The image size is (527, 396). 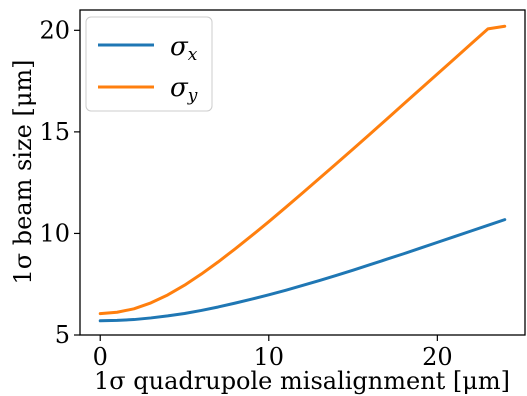 I want to click on x-axis-label: 1σ quadrupole misalignment [μm], so click(x=302, y=381).